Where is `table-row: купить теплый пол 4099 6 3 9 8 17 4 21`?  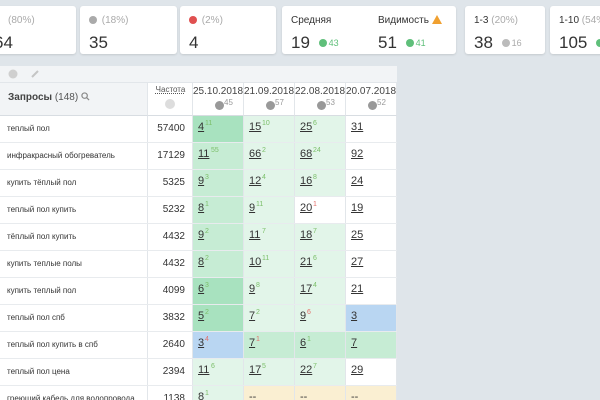
table-row: купить теплый пол 4099 6 3 9 8 17 4 21 is located at coordinates (198, 291).